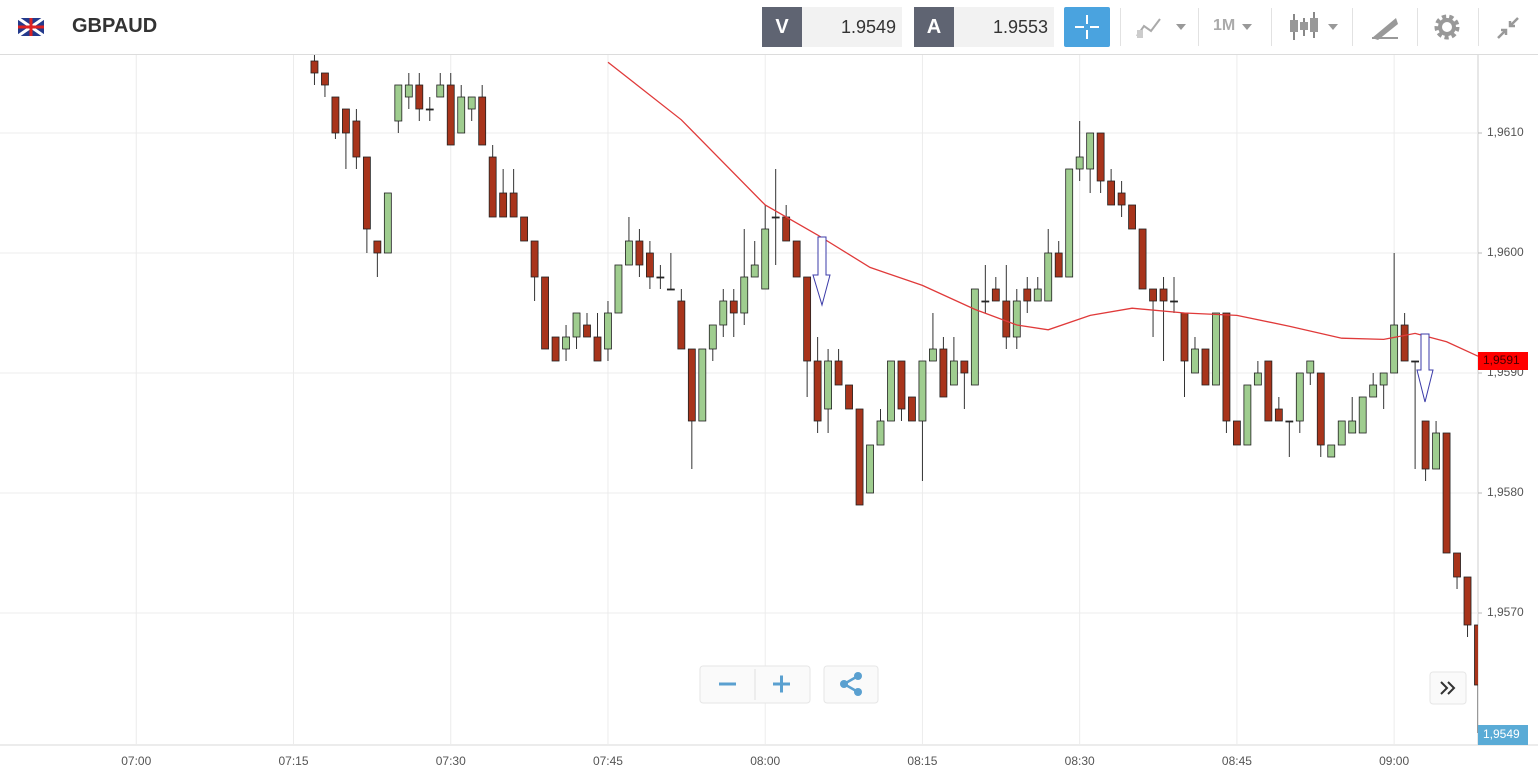 The image size is (1538, 783). Describe the element at coordinates (1224, 25) in the screenshot. I see `timeframe: 1M` at that location.